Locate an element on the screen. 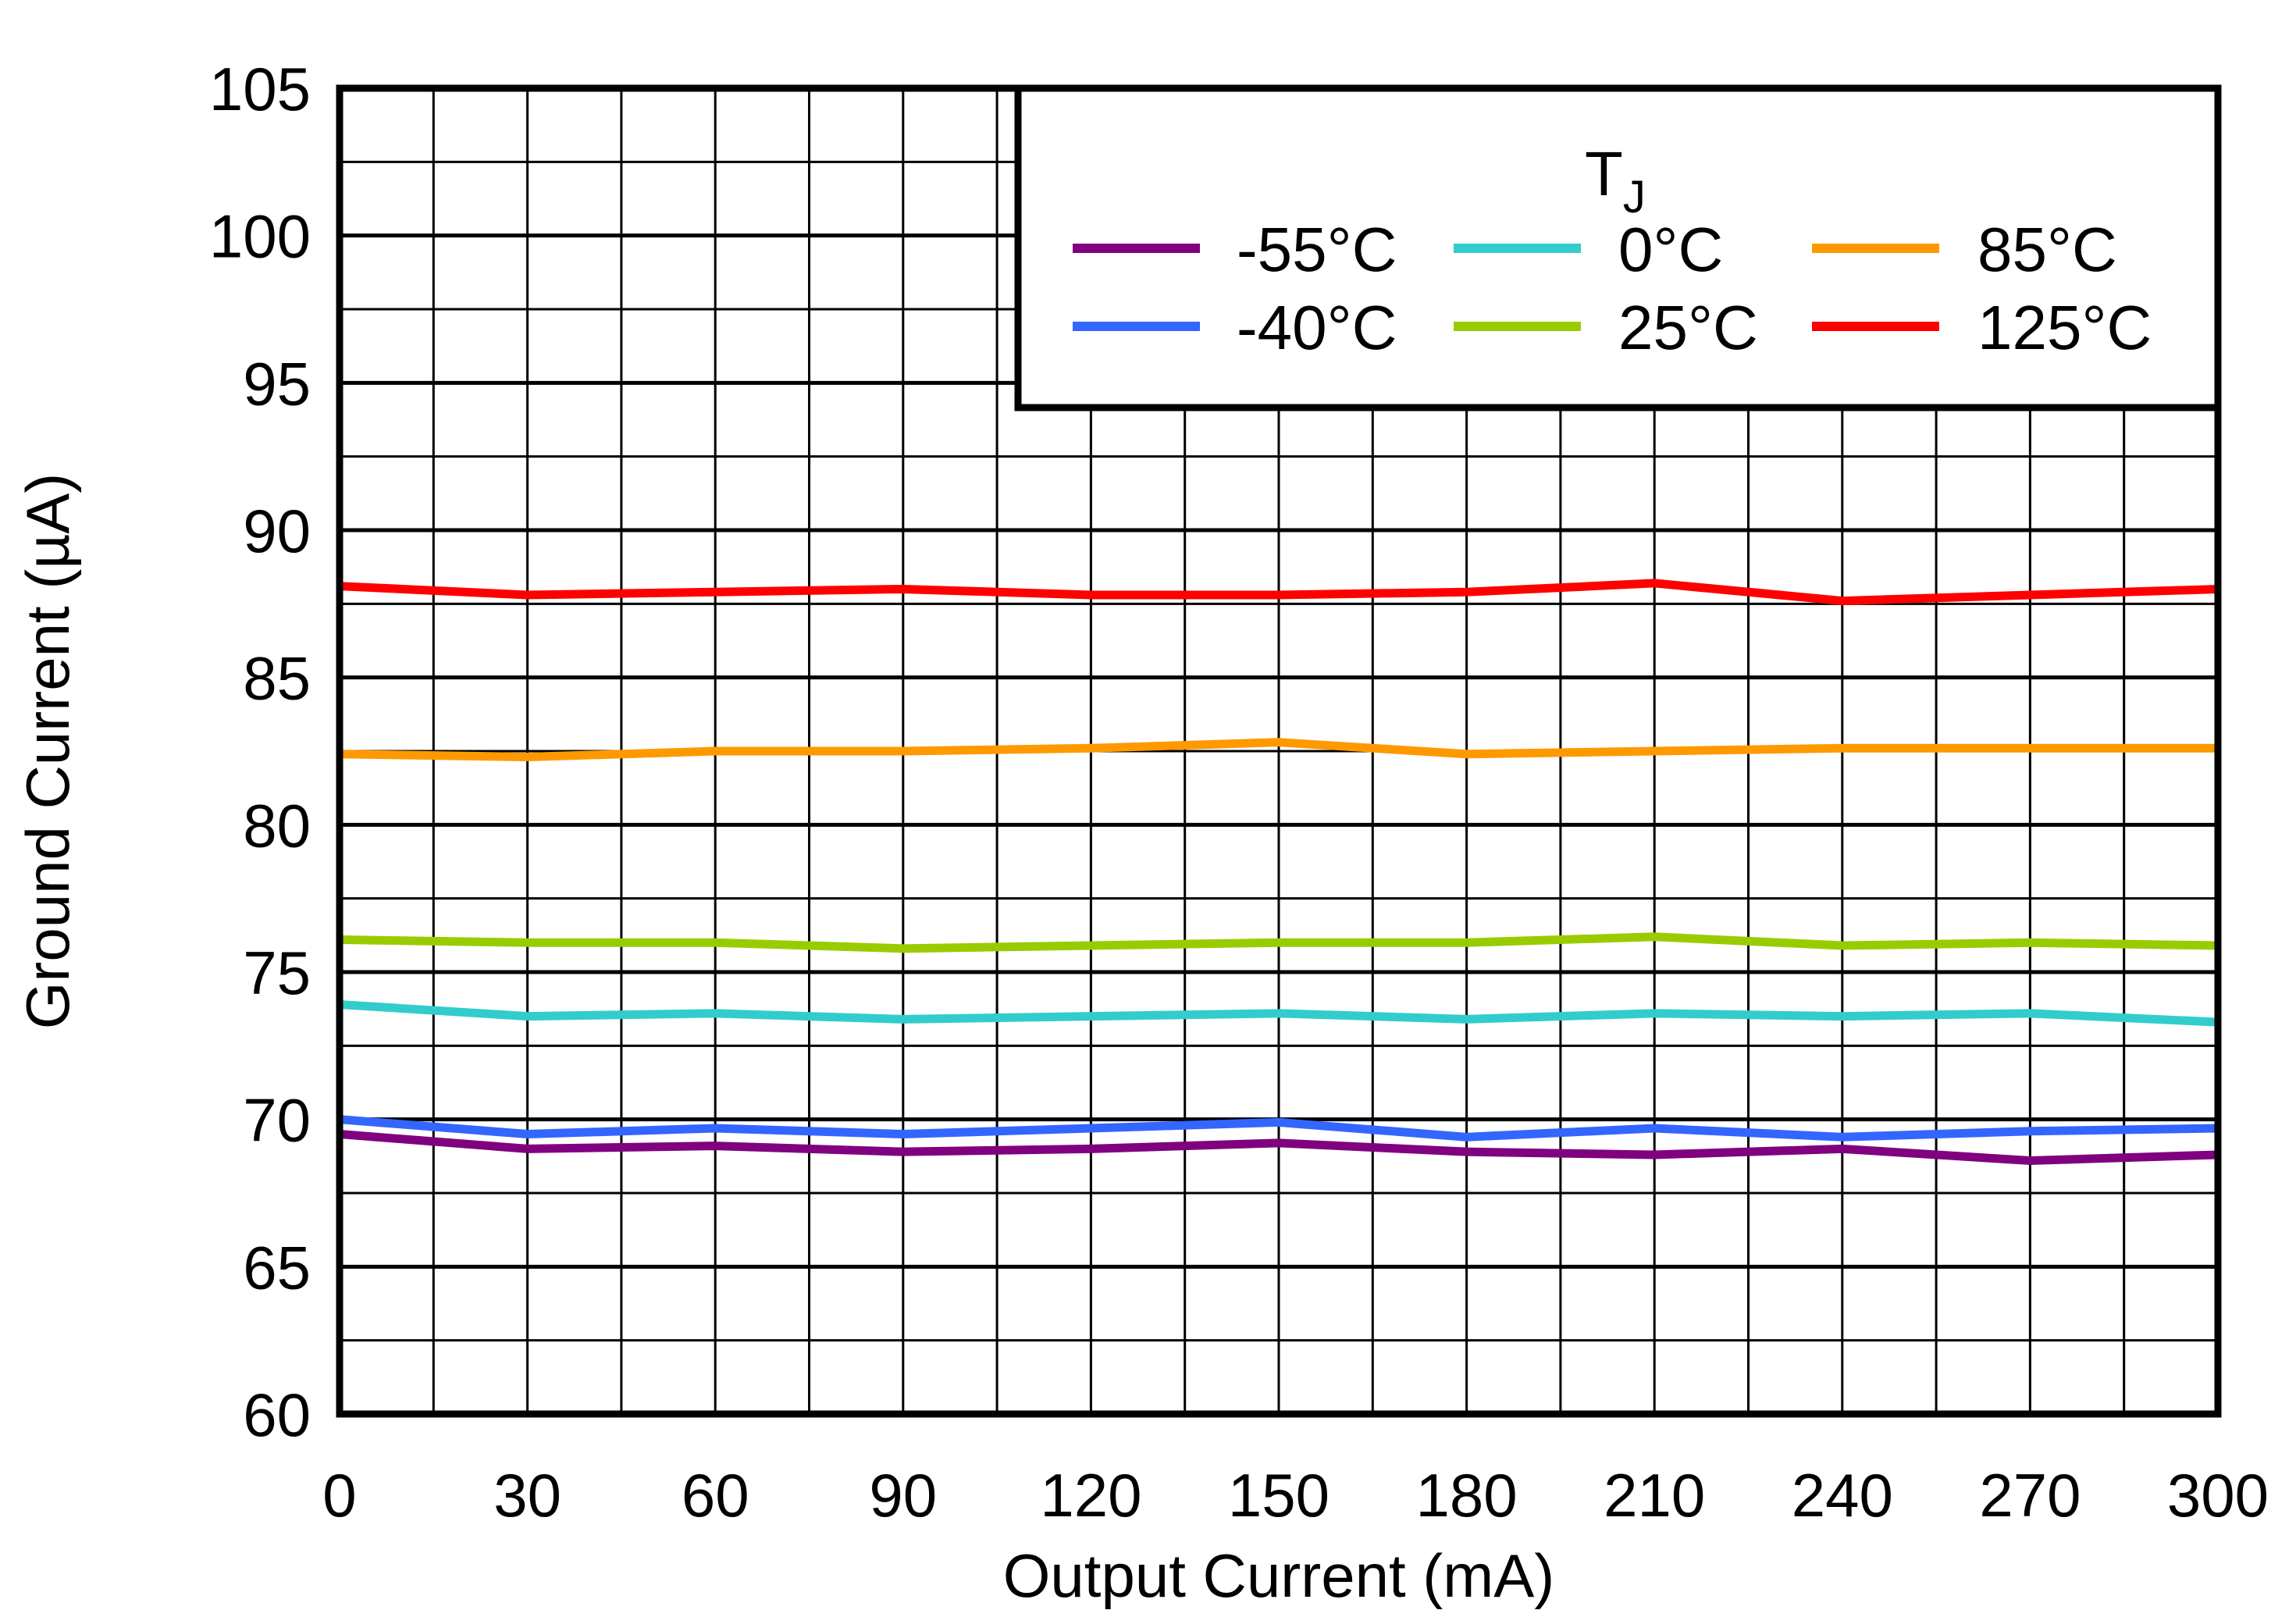  x-tick-label: 30 is located at coordinates (527, 1495).